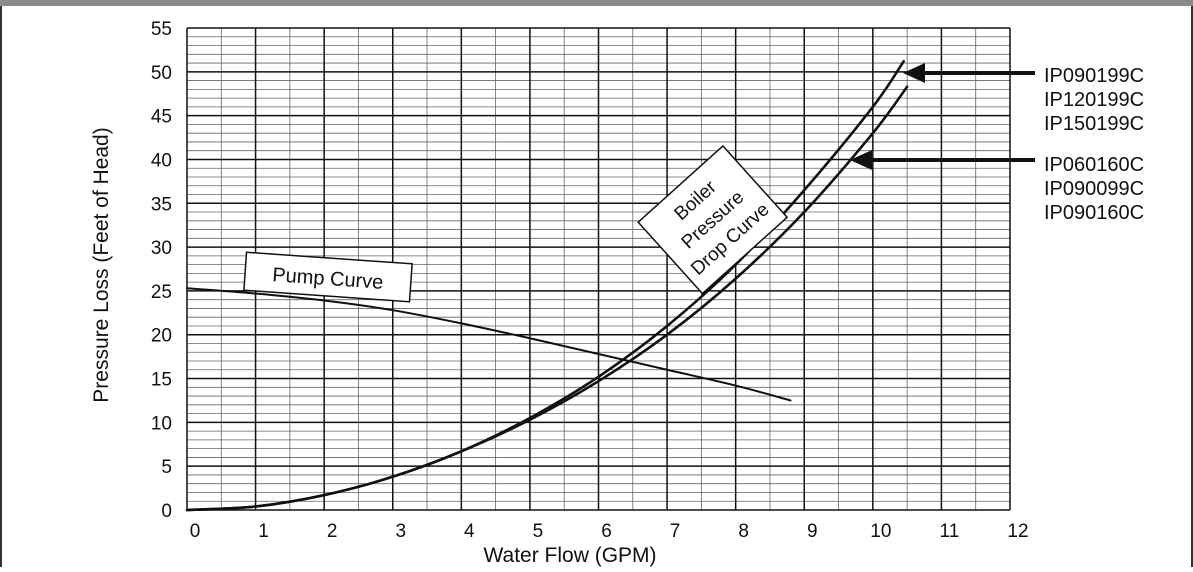 This screenshot has width=1193, height=572. Describe the element at coordinates (950, 531) in the screenshot. I see `x-tick-label: 11` at that location.